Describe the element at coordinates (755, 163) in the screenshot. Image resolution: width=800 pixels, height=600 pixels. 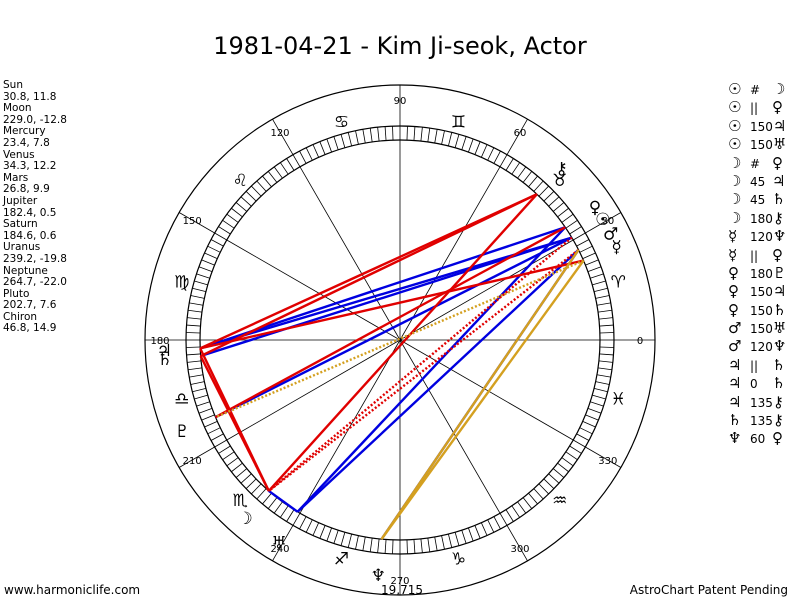
I see `legend-aspect-symbol: #` at that location.